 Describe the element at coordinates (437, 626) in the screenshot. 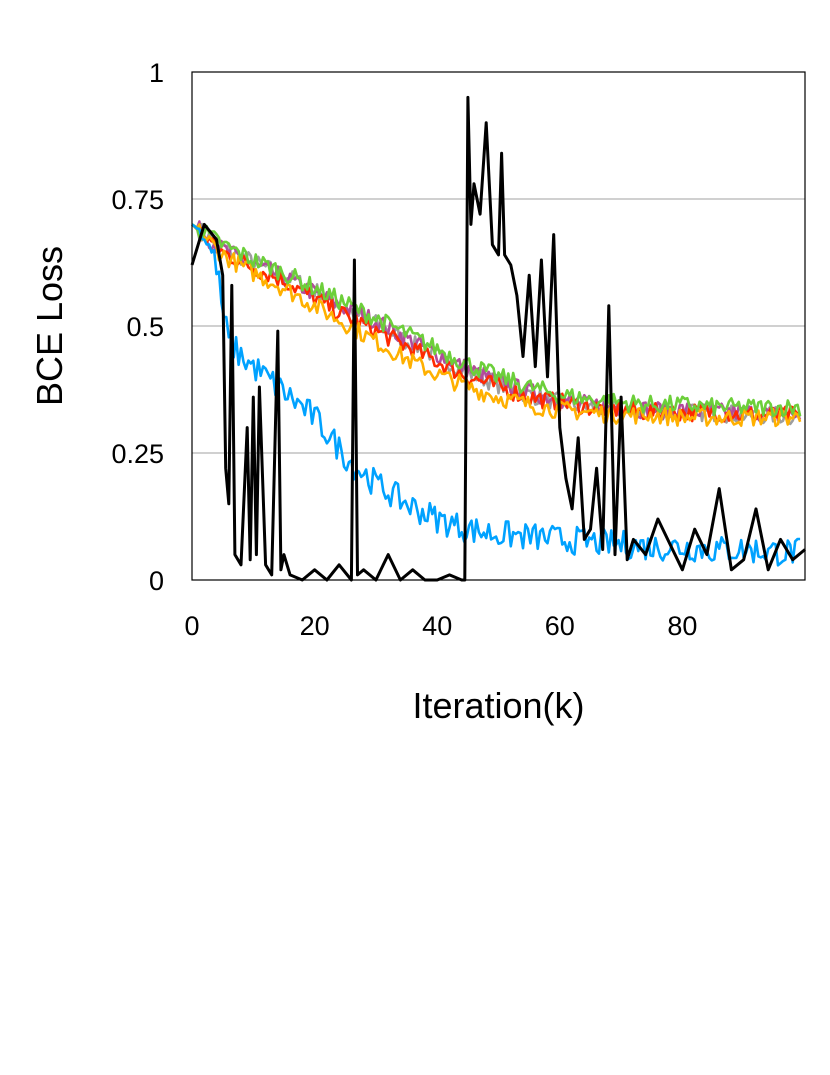

I see `x-tick-label: 40` at that location.